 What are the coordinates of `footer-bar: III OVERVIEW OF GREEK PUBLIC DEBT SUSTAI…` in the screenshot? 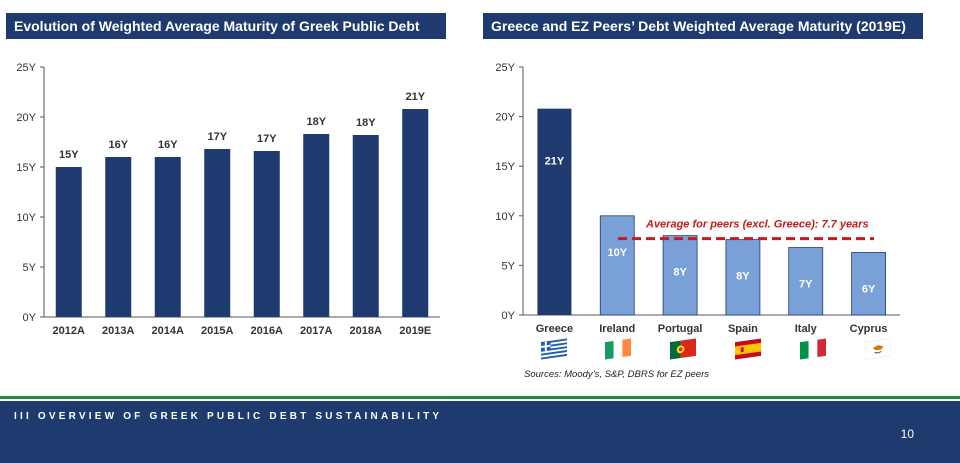 It's located at (480, 432).